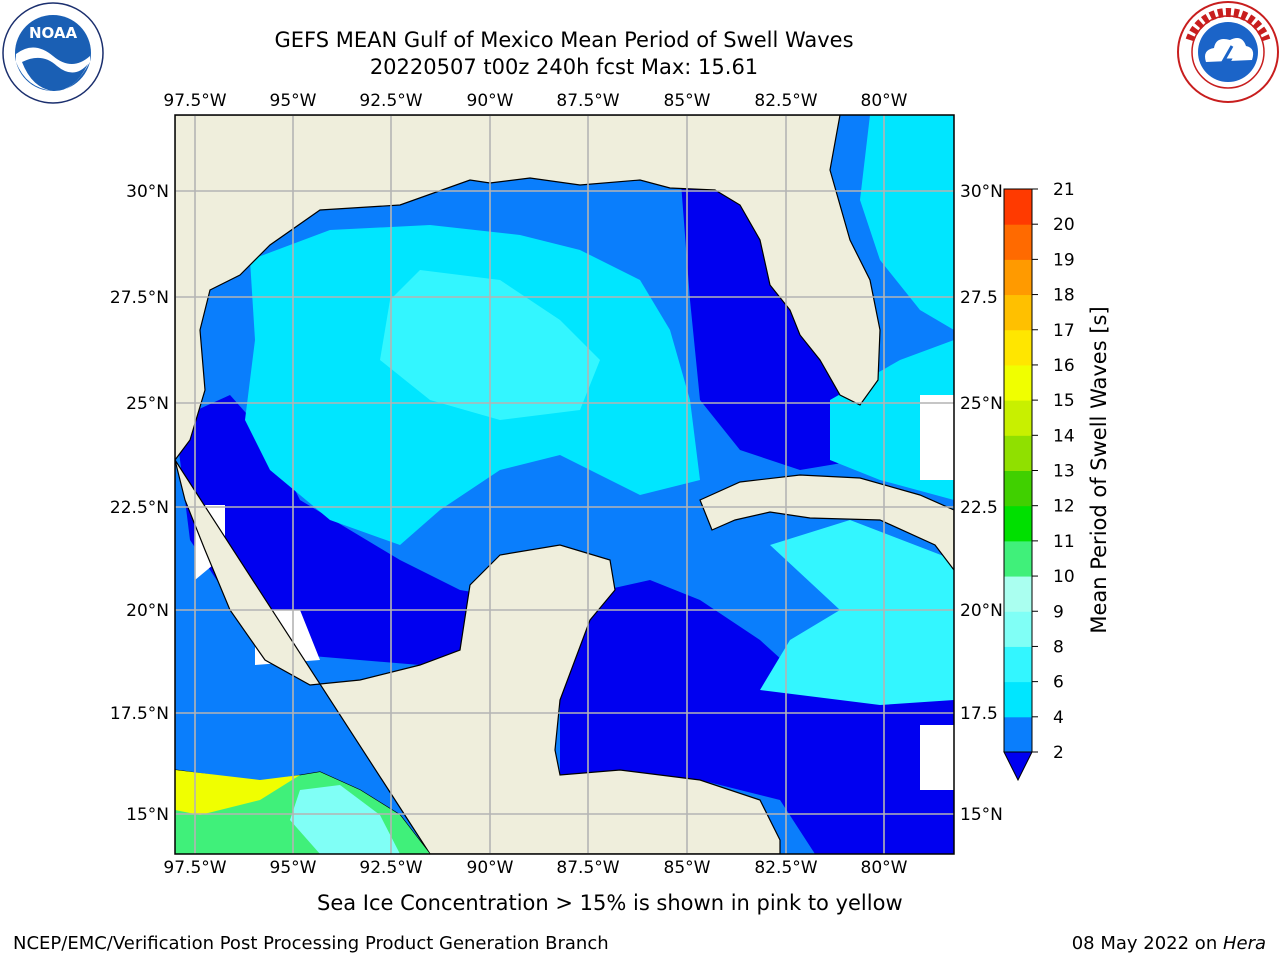 This screenshot has height=960, width=1280. I want to click on colorbar-tick-label: 18, so click(1064, 296).